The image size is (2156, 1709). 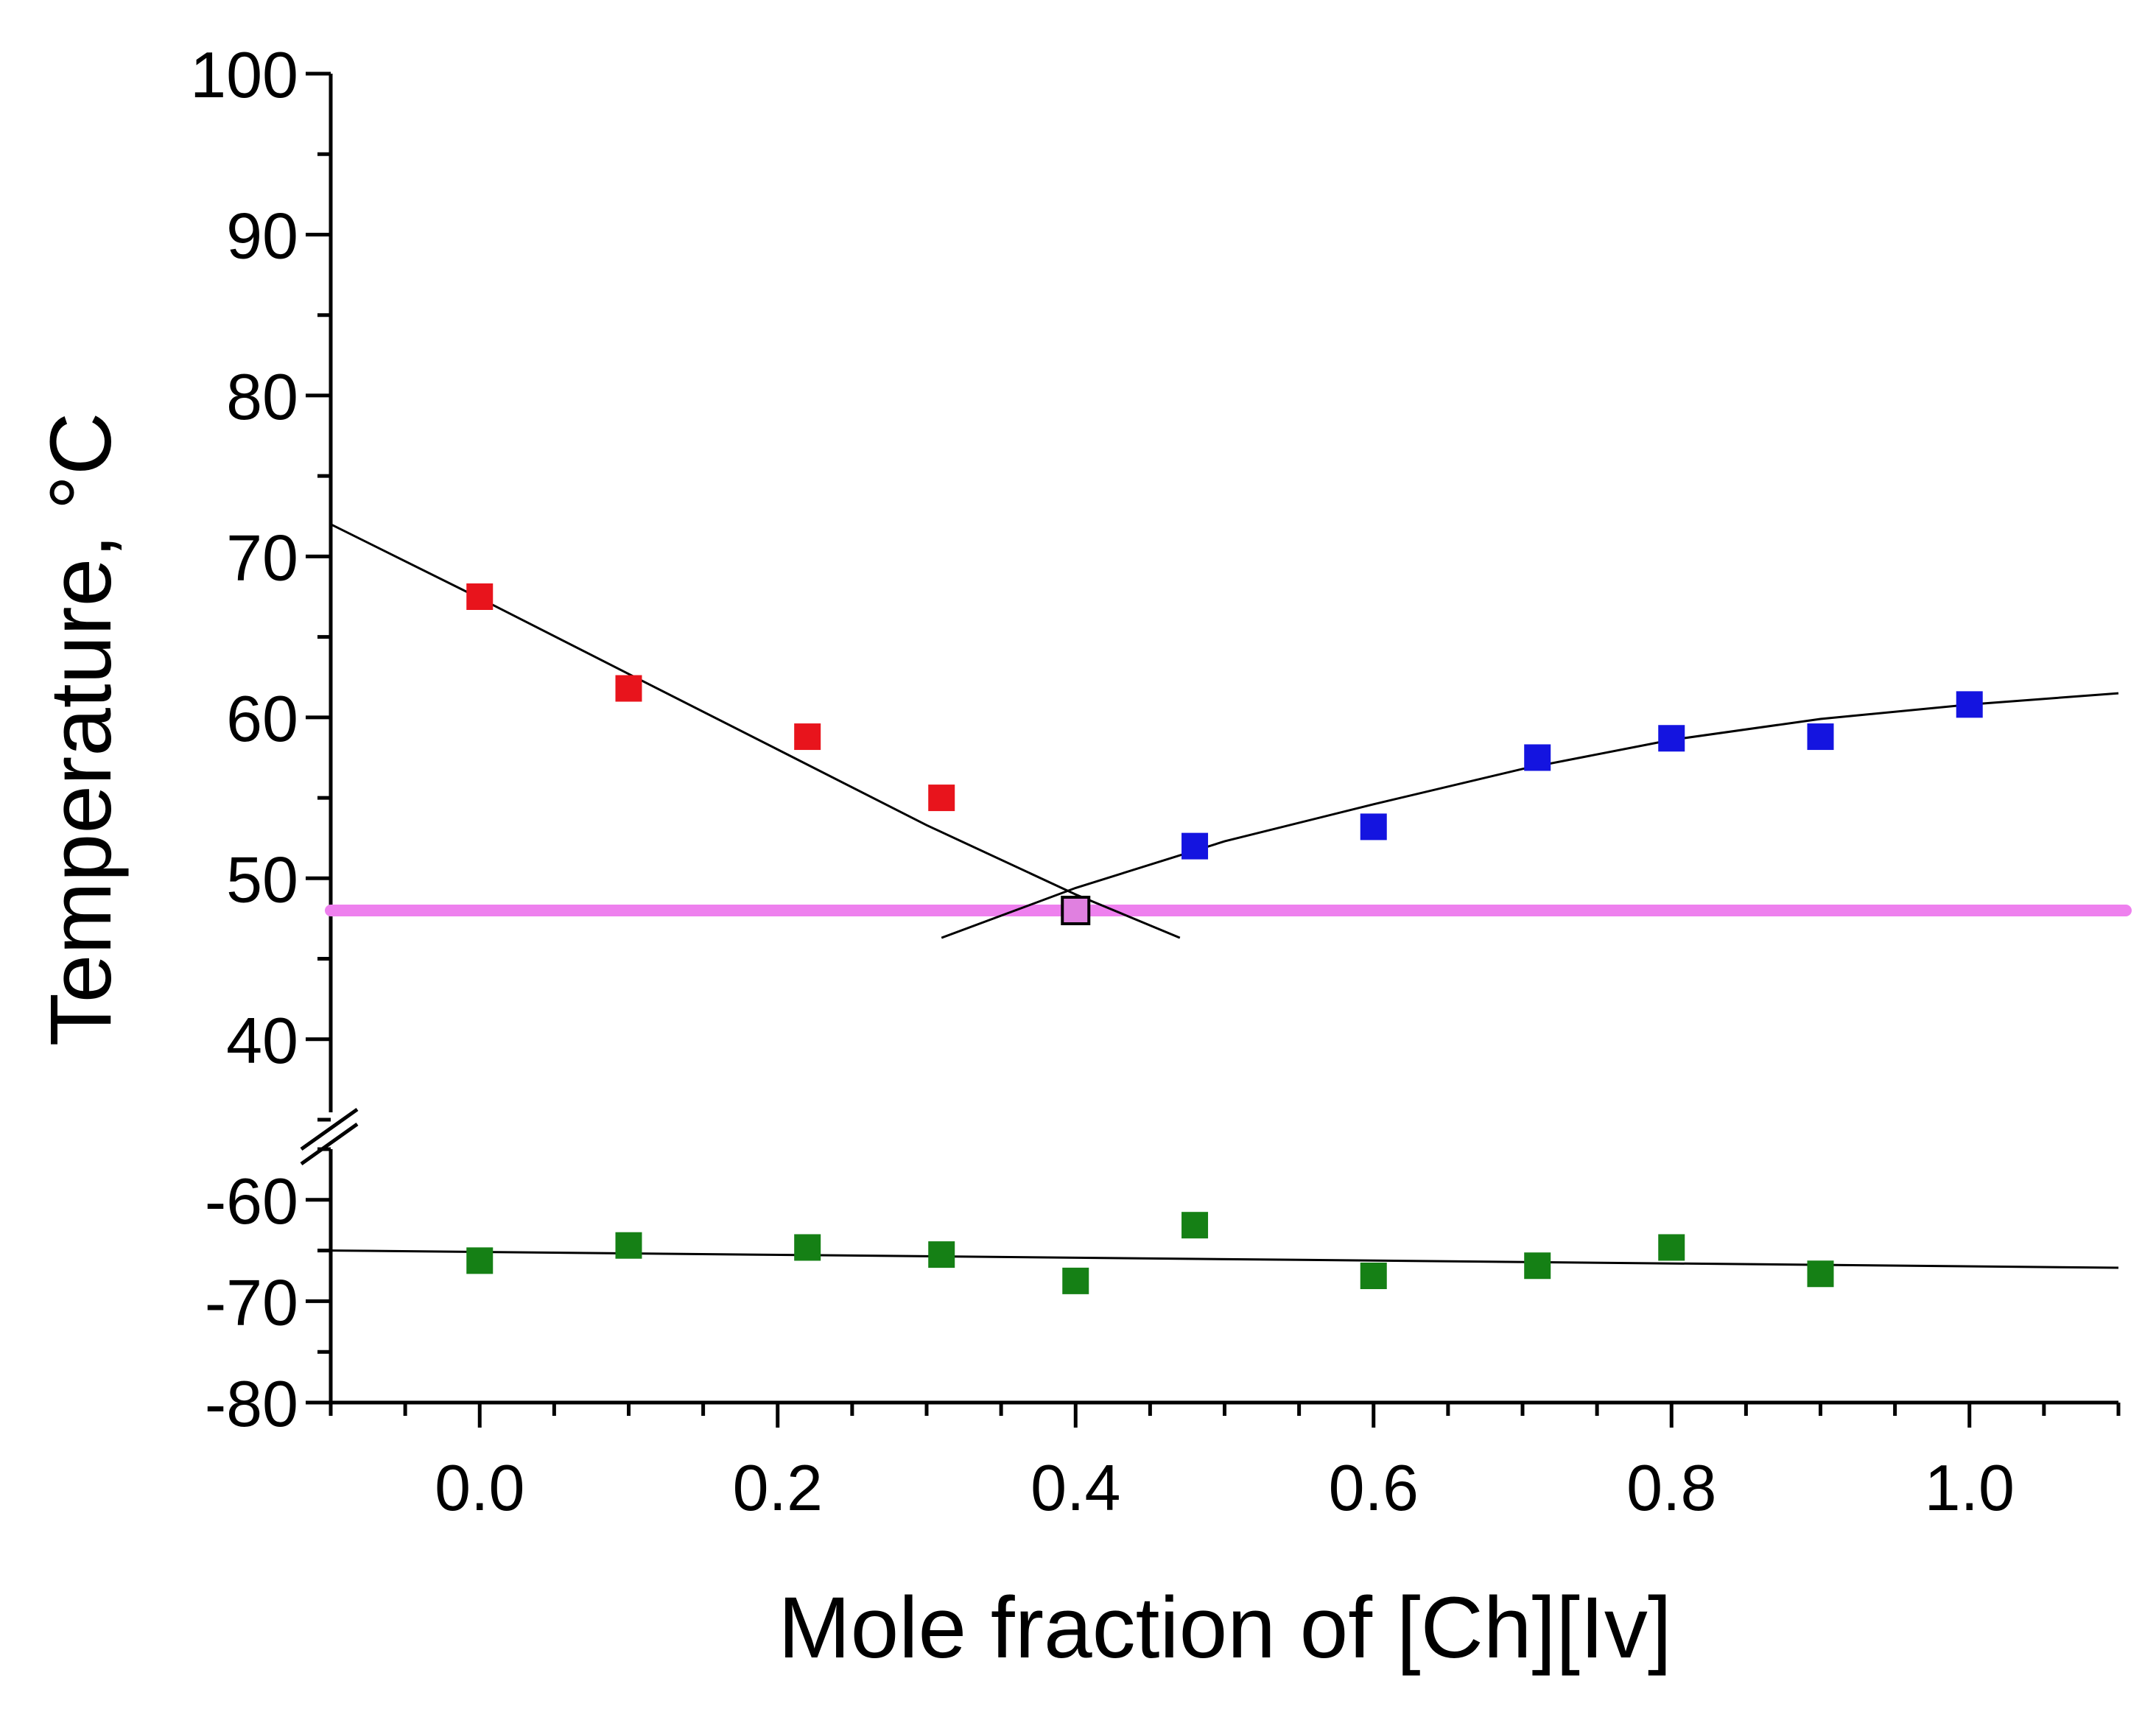 What do you see at coordinates (252, 1403) in the screenshot?
I see `y-tick-label: -80` at bounding box center [252, 1403].